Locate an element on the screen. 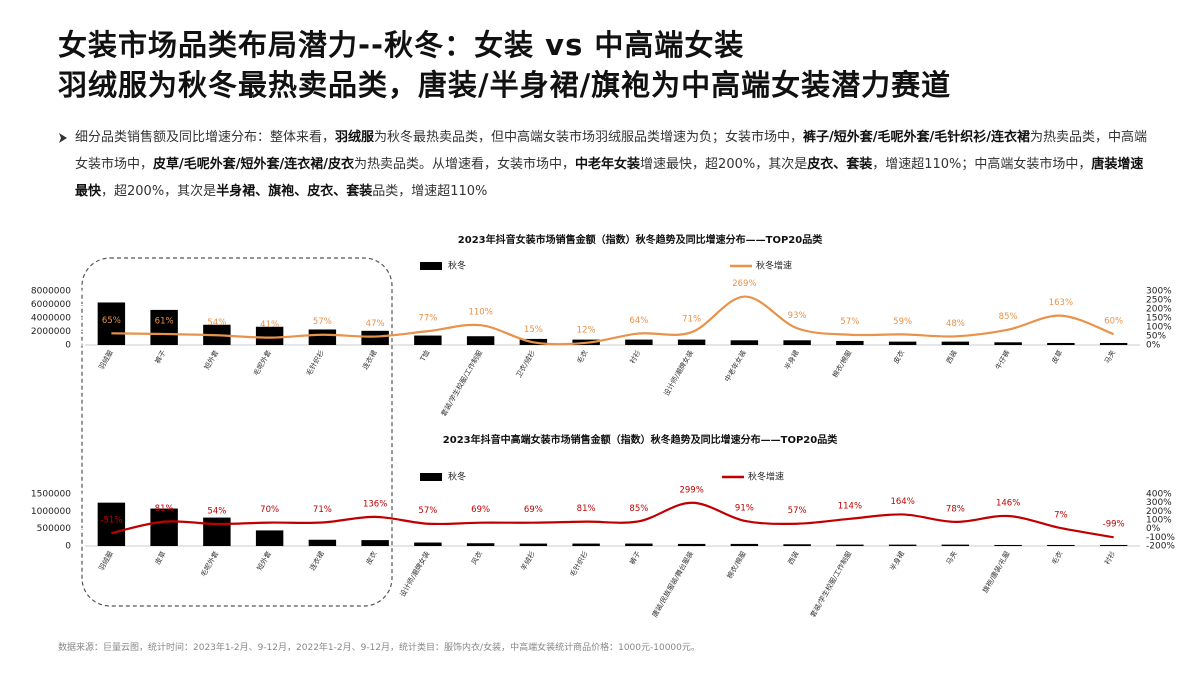 The height and width of the screenshot is (675, 1200). summary-segment: 皮草/毛呢外套/短外套/连衣裙/皮衣 is located at coordinates (254, 164).